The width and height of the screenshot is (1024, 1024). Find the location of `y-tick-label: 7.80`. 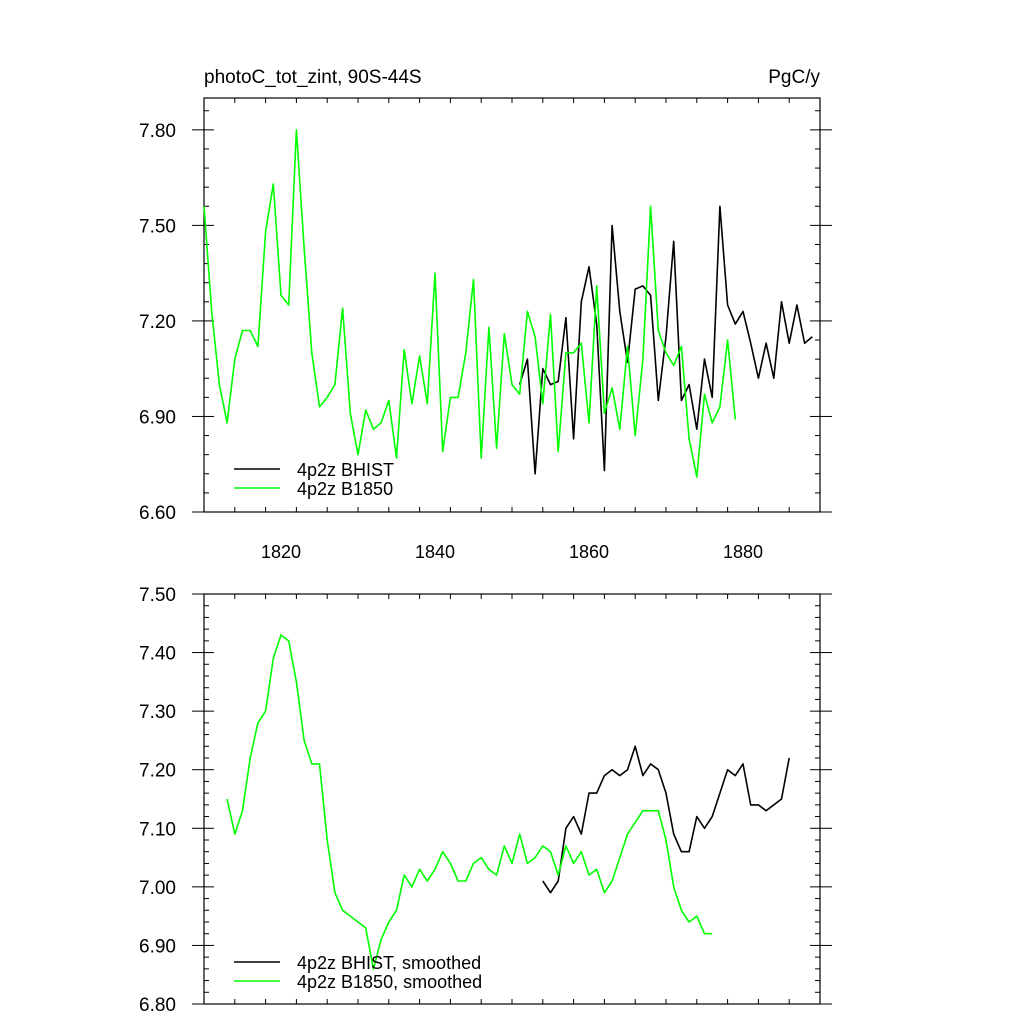

y-tick-label: 7.80 is located at coordinates (157, 131).